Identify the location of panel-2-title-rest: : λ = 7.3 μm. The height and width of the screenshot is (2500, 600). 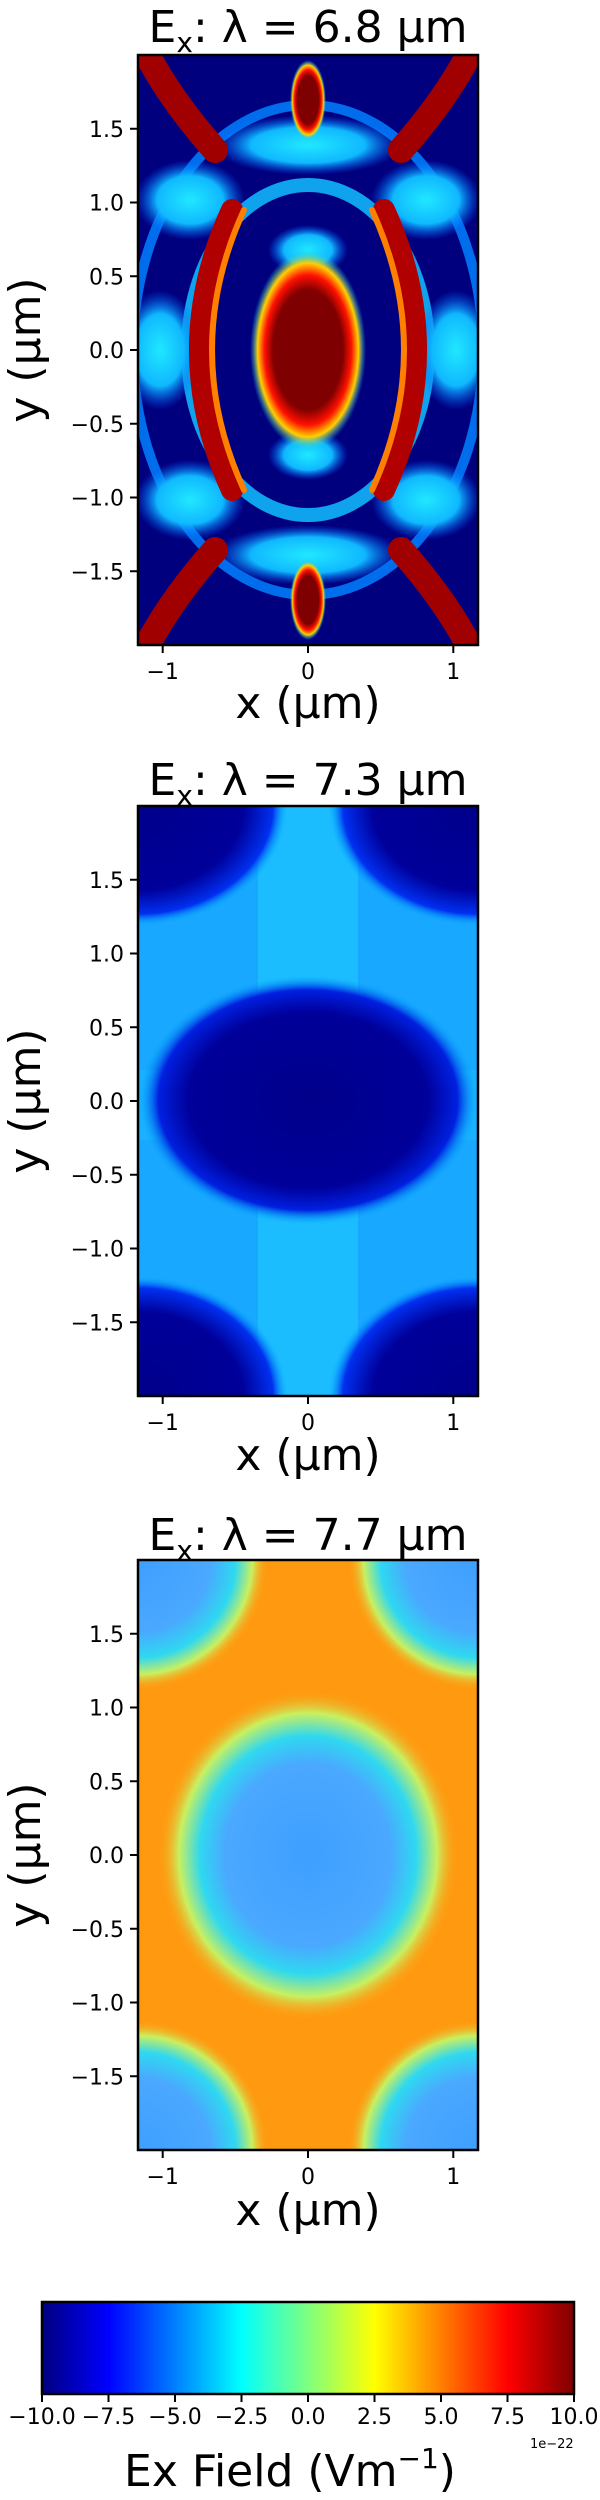
(330, 780).